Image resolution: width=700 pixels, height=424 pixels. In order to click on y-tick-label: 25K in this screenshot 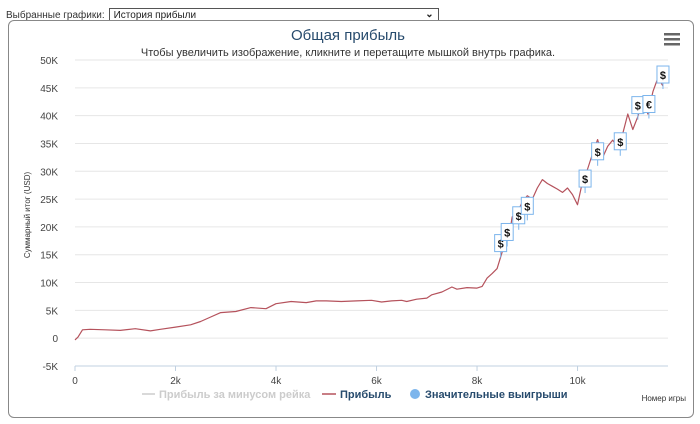, I will do `click(49, 200)`.